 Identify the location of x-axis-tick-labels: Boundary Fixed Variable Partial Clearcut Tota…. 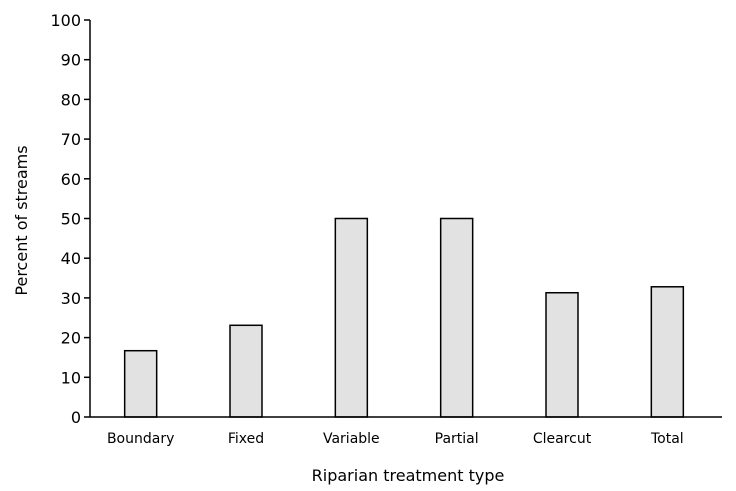
(395, 439).